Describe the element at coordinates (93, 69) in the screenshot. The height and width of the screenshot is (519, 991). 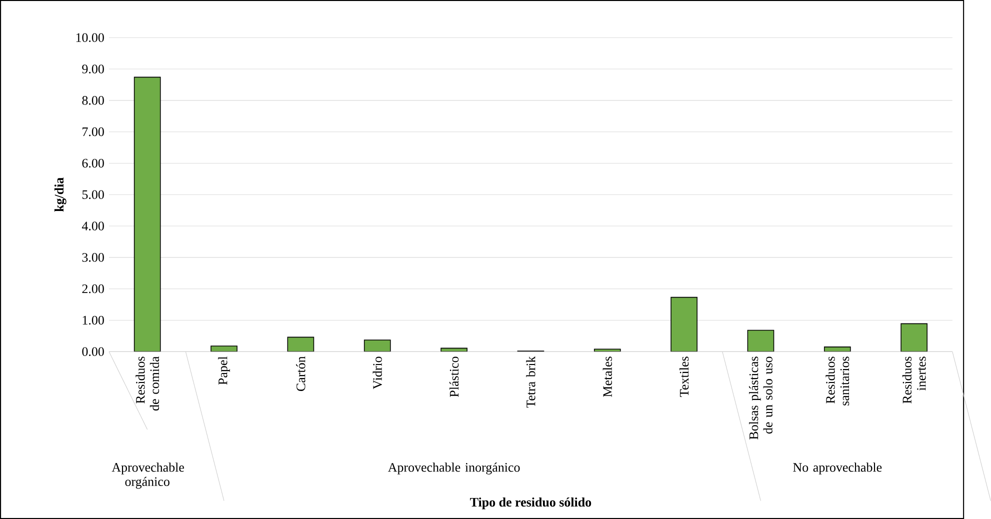
I see `y-tick-label: 9.00` at that location.